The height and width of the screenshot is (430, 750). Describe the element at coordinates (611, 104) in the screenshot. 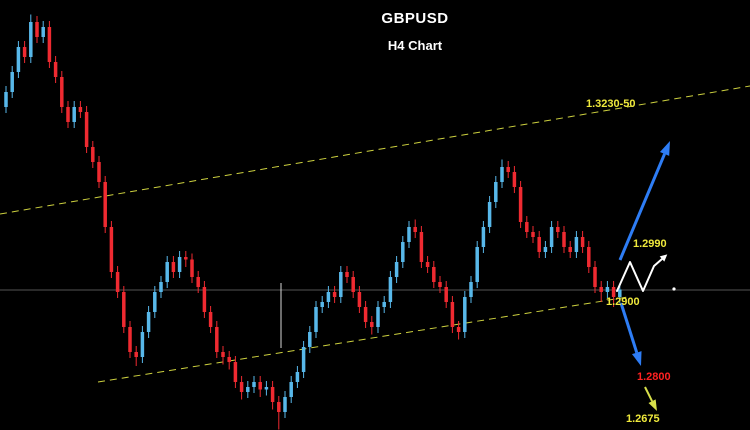

I see `price-label-target-zone: 1.3230-50` at that location.